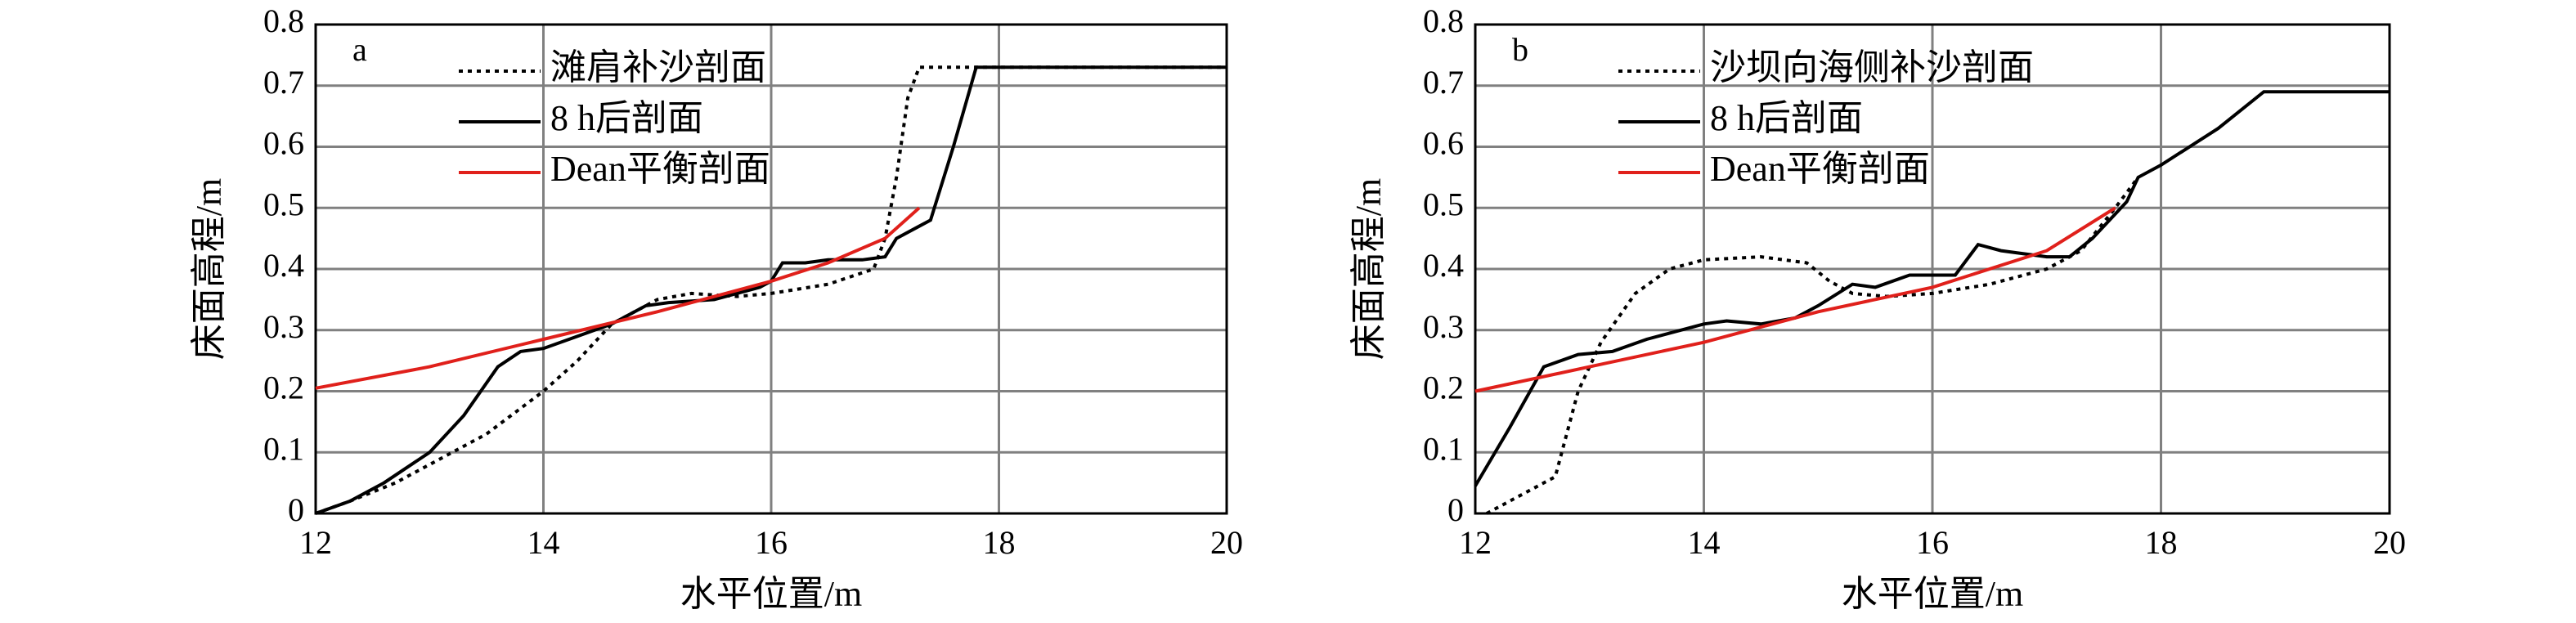  Describe the element at coordinates (1872, 67) in the screenshot. I see `legend-label: 沙坝向海侧补沙剖面` at that location.